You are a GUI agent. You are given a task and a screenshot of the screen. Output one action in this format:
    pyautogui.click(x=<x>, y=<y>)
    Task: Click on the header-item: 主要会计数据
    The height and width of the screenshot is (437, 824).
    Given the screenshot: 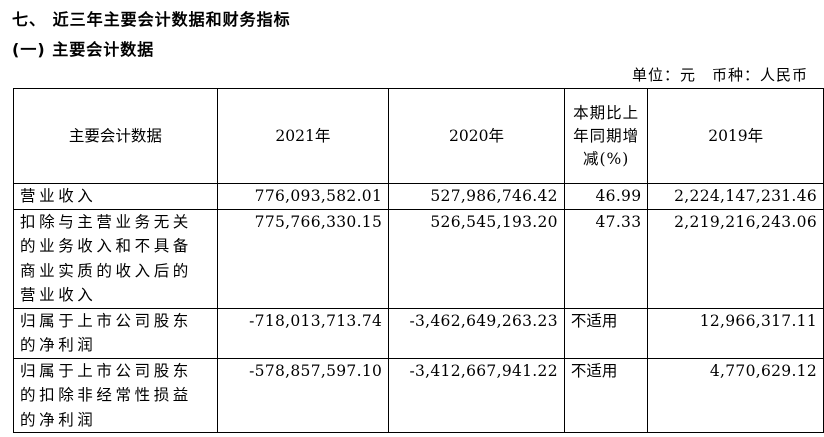 What is the action you would take?
    pyautogui.click(x=115, y=136)
    